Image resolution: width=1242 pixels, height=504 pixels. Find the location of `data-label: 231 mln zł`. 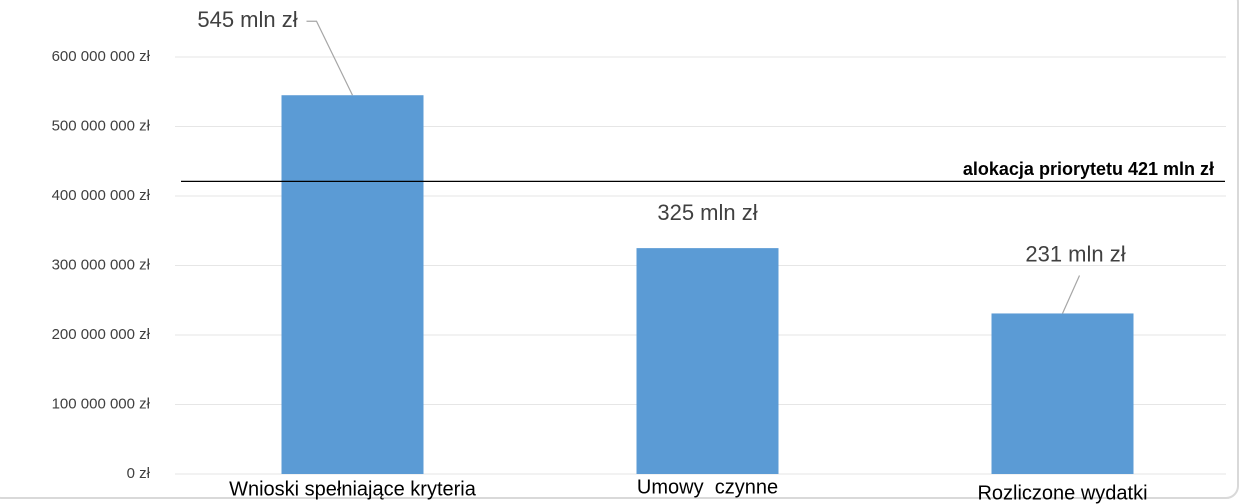

data-label: 231 mln zł is located at coordinates (1075, 253).